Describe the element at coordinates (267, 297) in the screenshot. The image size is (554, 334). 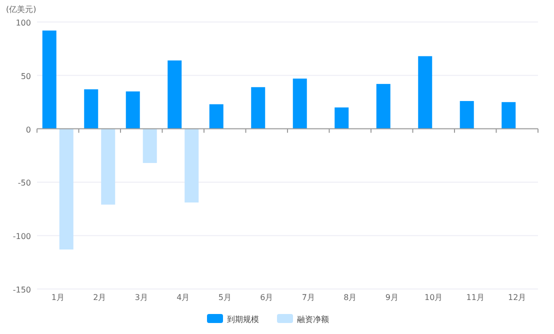
I see `x-tick-label: 6月` at that location.